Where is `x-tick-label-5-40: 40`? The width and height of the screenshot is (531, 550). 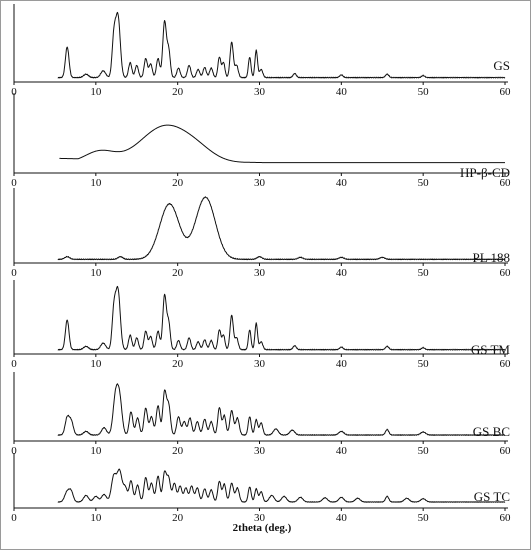
x-tick-label-5-40: 40 is located at coordinates (342, 518).